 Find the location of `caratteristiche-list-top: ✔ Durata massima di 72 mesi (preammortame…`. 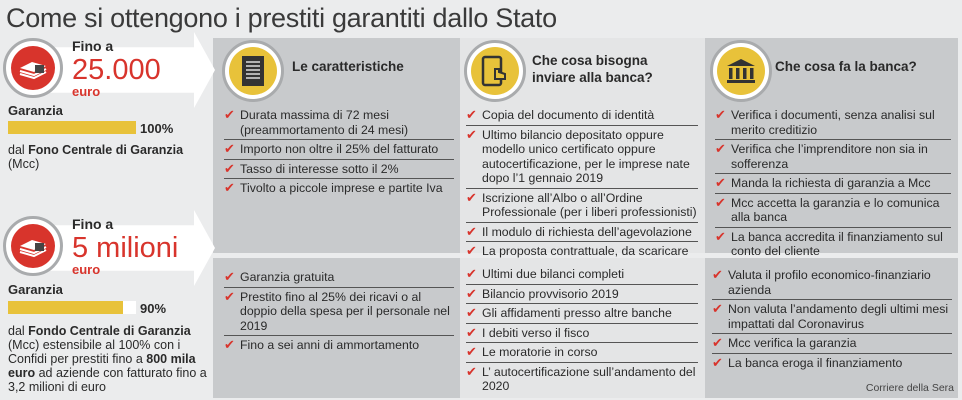

caratteristiche-list-top: ✔ Durata massima di 72 mesi (preammortame… is located at coordinates (339, 153).